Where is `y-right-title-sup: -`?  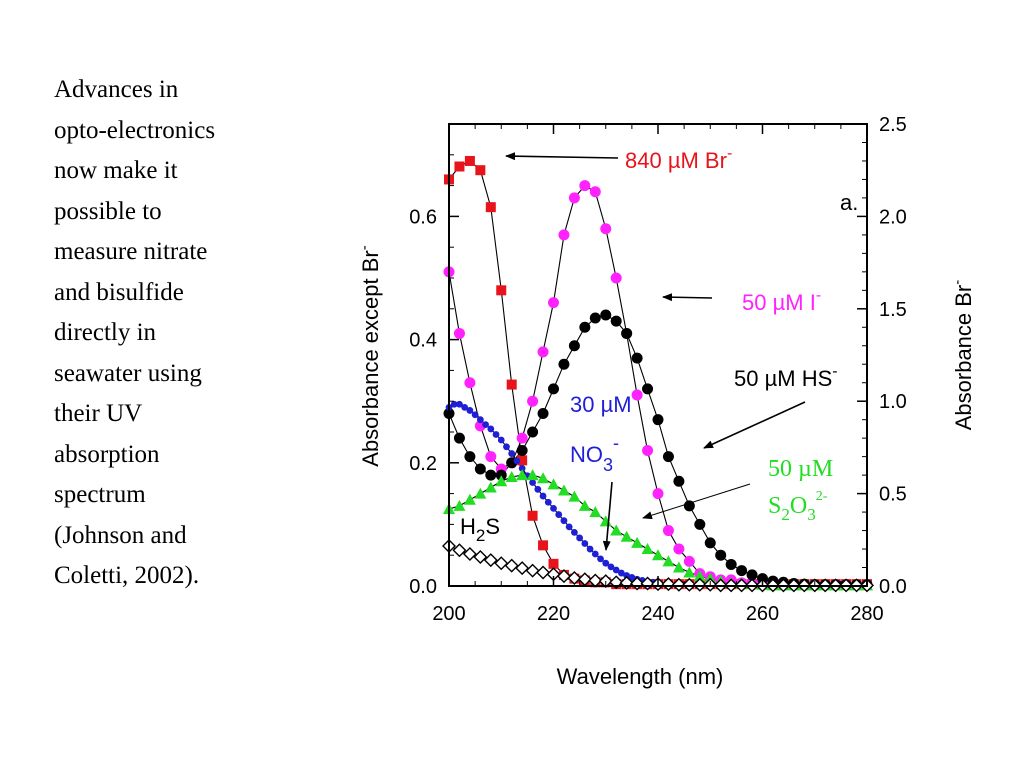 y-right-title-sup: - is located at coordinates (957, 282).